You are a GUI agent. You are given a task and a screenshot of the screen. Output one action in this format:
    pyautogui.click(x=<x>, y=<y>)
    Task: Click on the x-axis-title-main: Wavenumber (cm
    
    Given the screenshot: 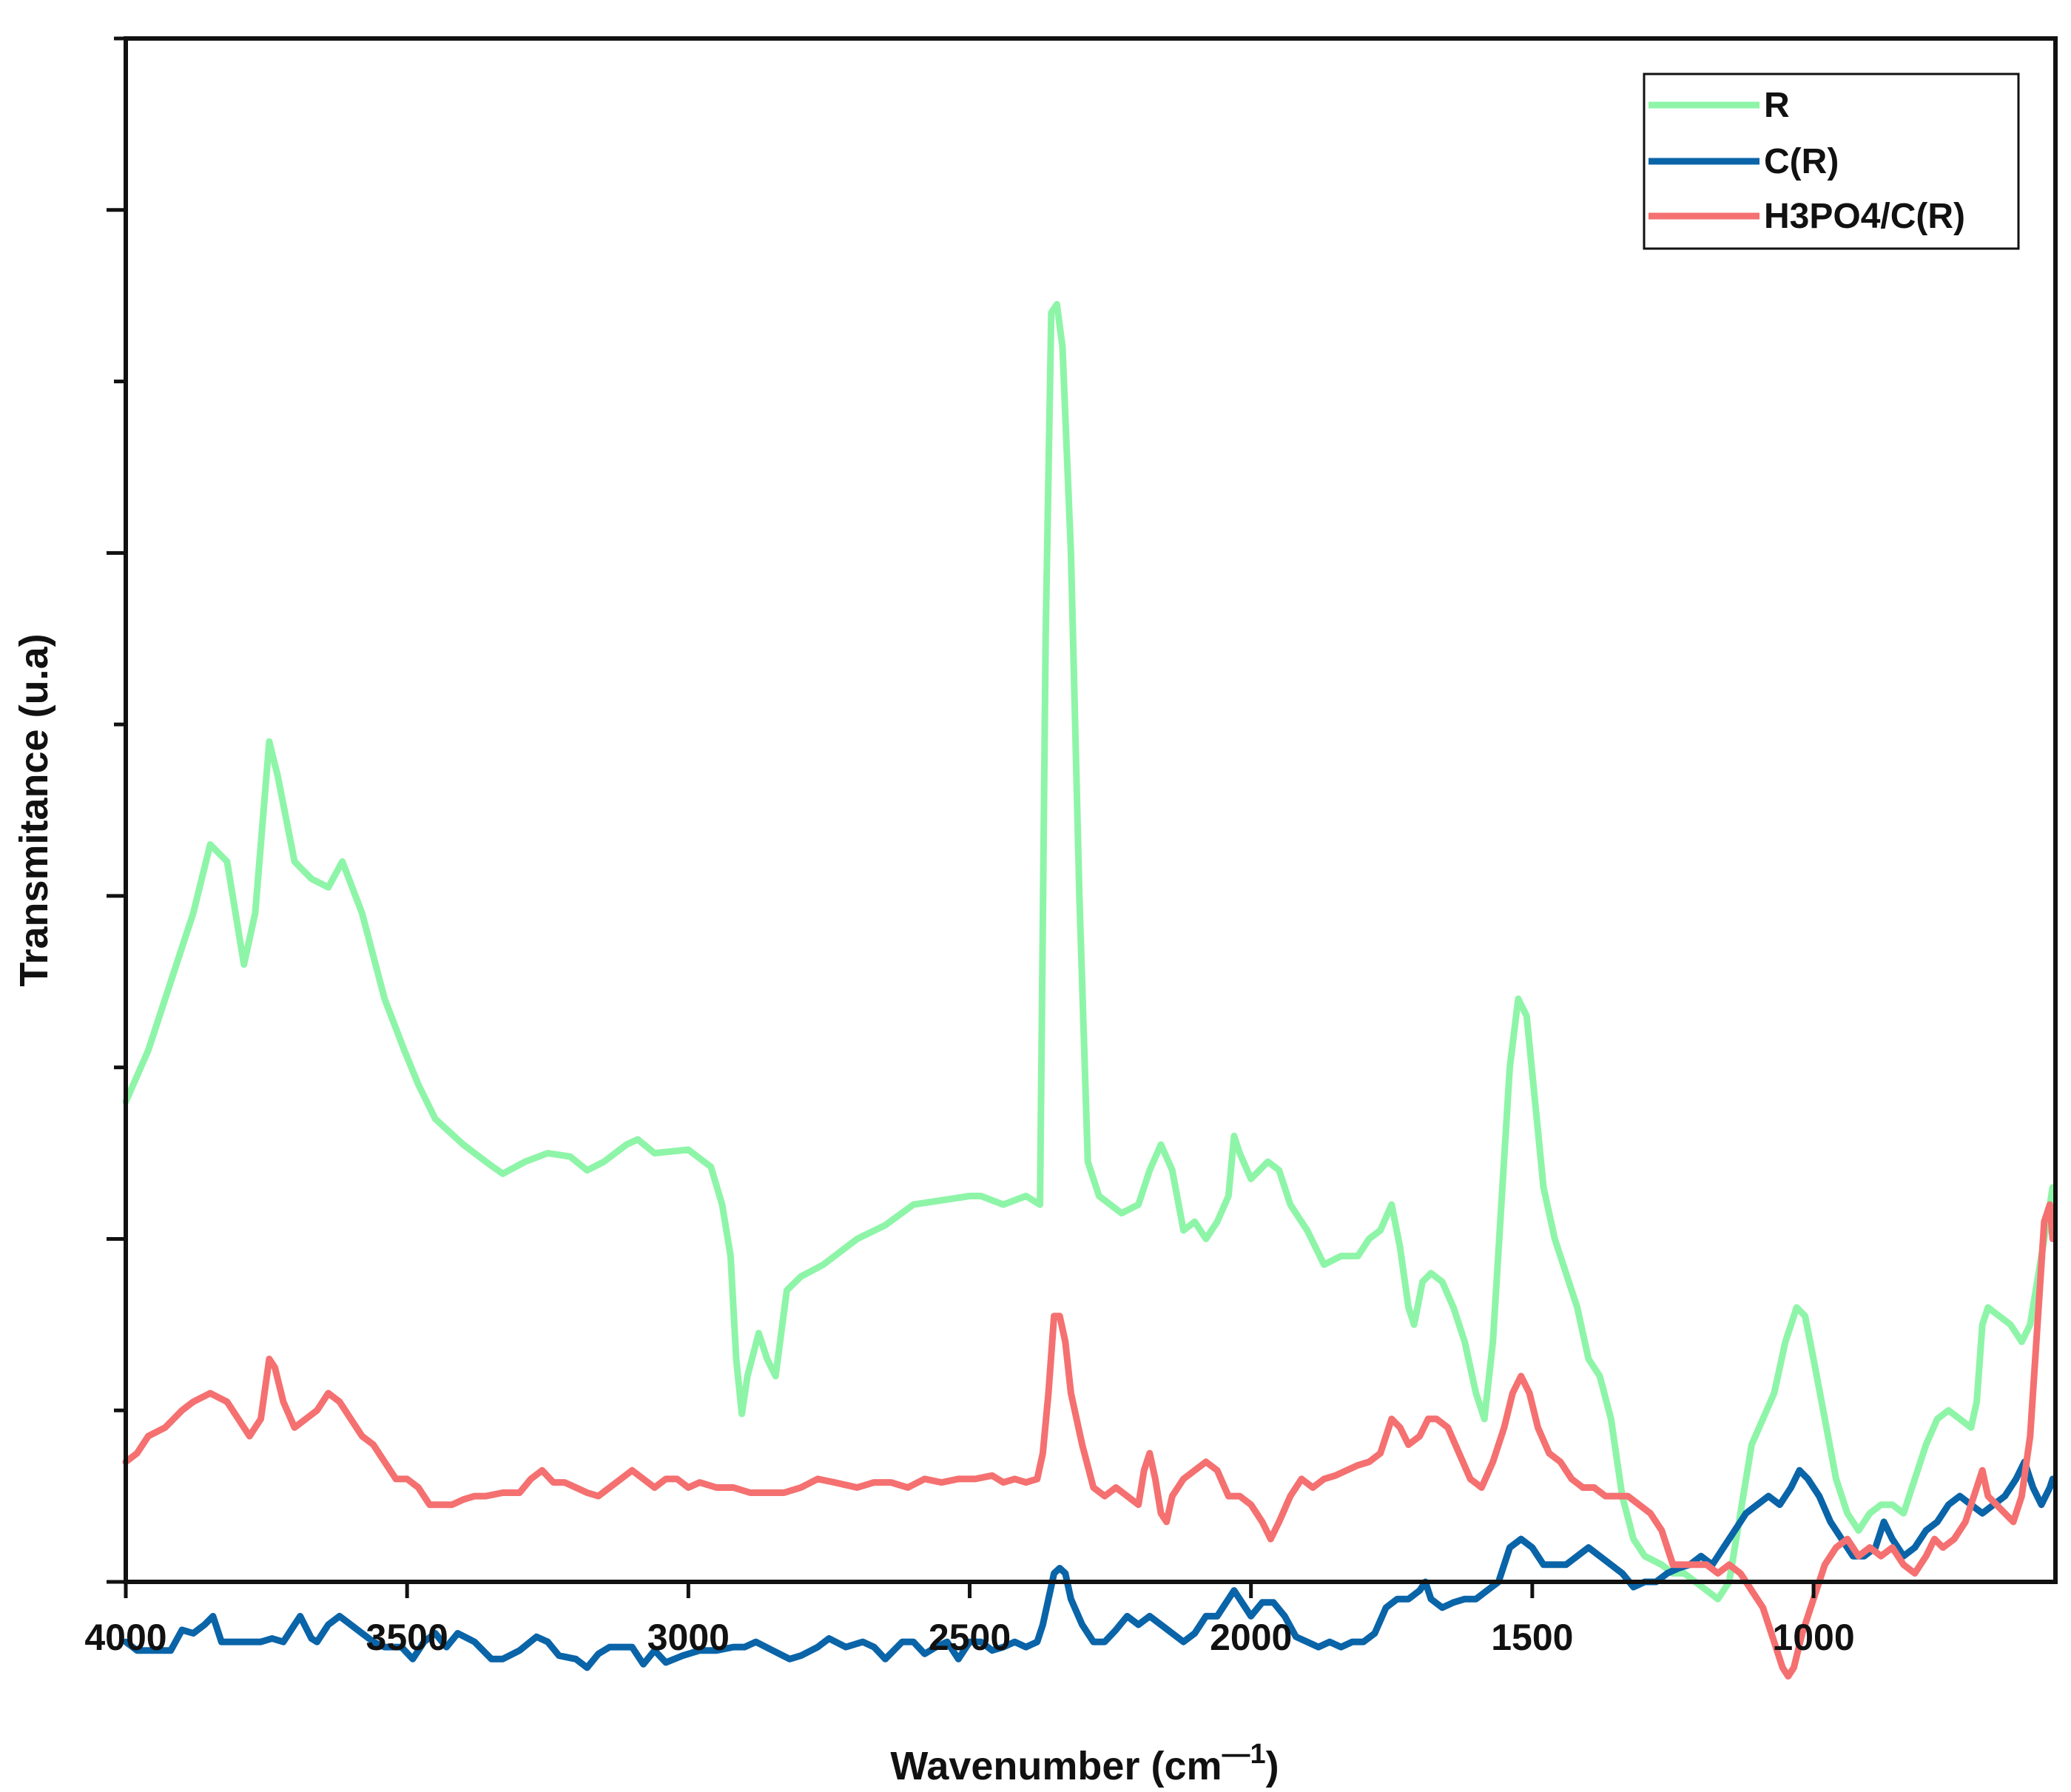 What is the action you would take?
    pyautogui.click(x=1056, y=1766)
    